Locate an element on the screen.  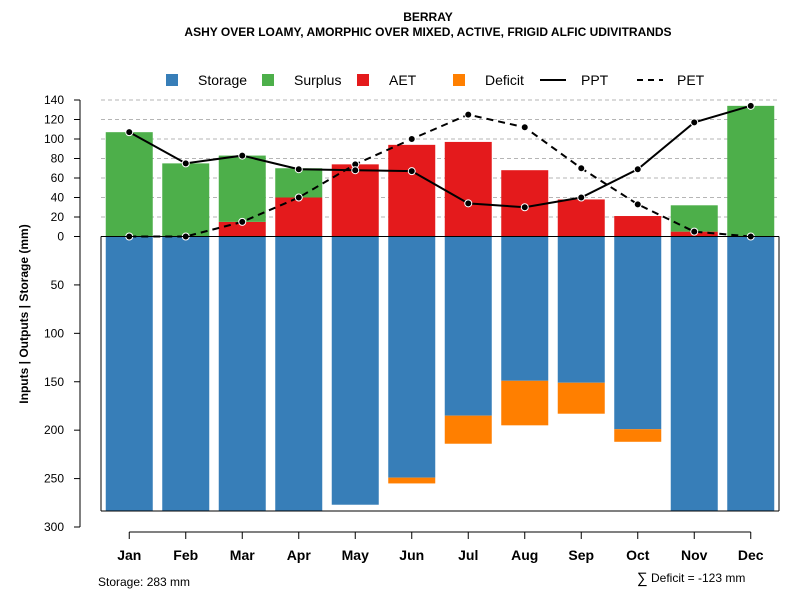
surplus-bar-feb is located at coordinates (186, 200).